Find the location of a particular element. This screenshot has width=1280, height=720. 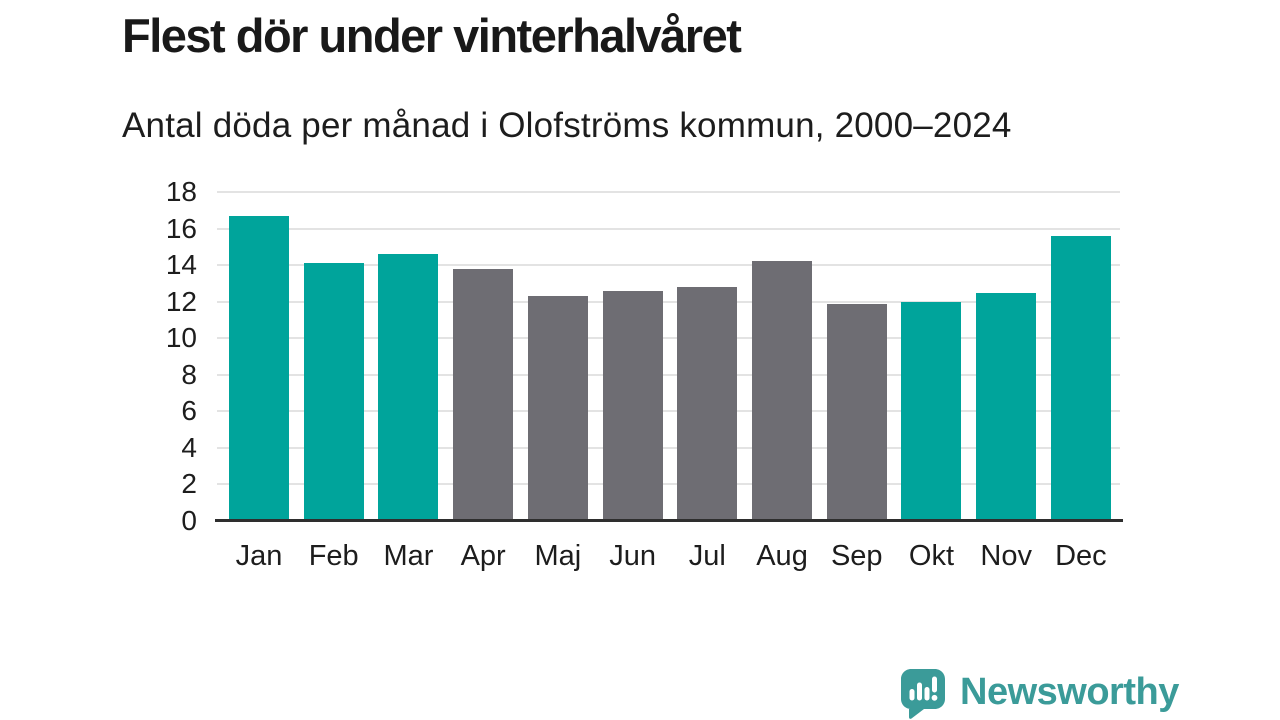

y-tick-label-4: 4 is located at coordinates (189, 447).